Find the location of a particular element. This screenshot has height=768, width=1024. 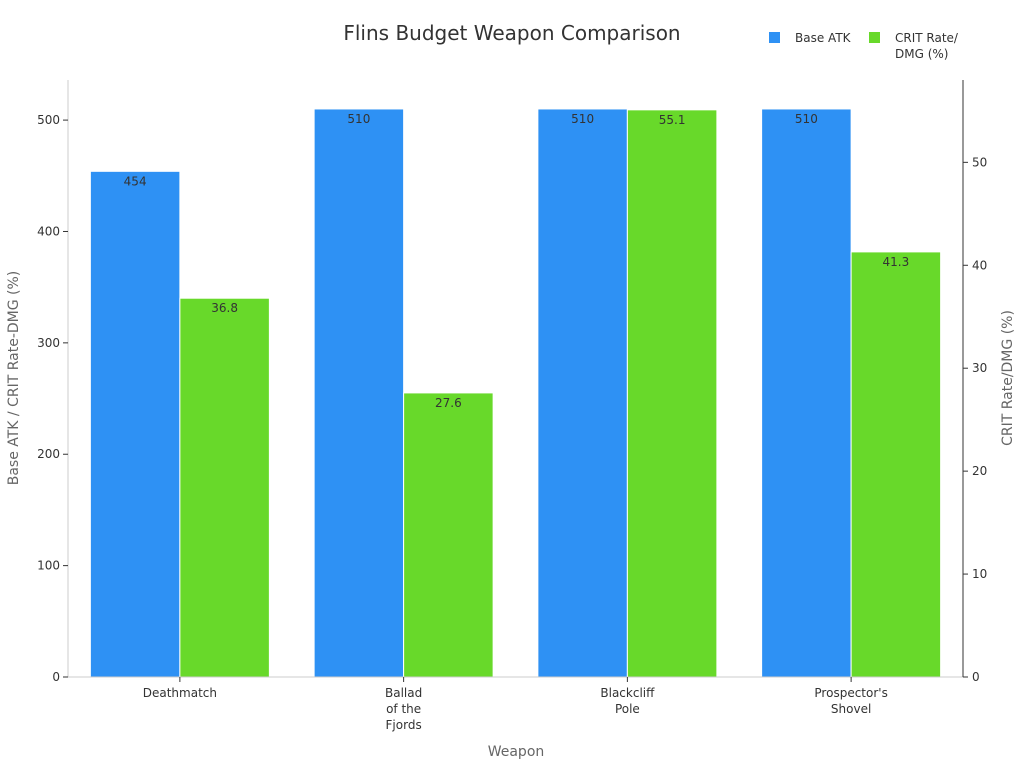

y-left-tick-label: 100 is located at coordinates (48, 566).